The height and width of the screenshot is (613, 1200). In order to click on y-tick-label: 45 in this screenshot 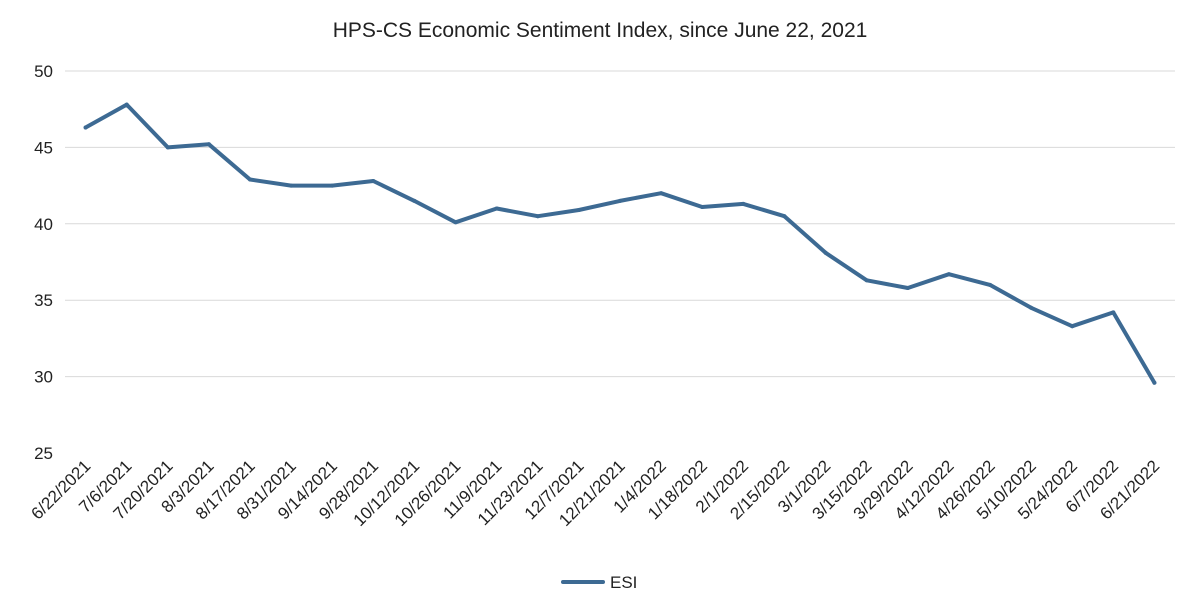, I will do `click(43, 147)`.